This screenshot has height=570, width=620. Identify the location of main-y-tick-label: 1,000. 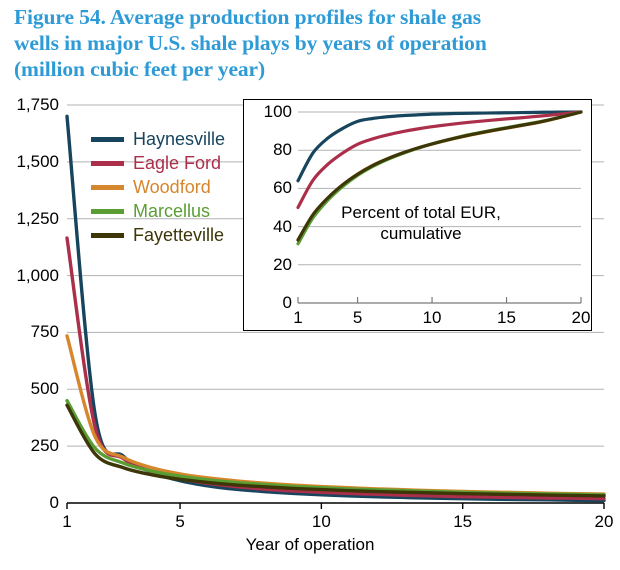
(37, 275).